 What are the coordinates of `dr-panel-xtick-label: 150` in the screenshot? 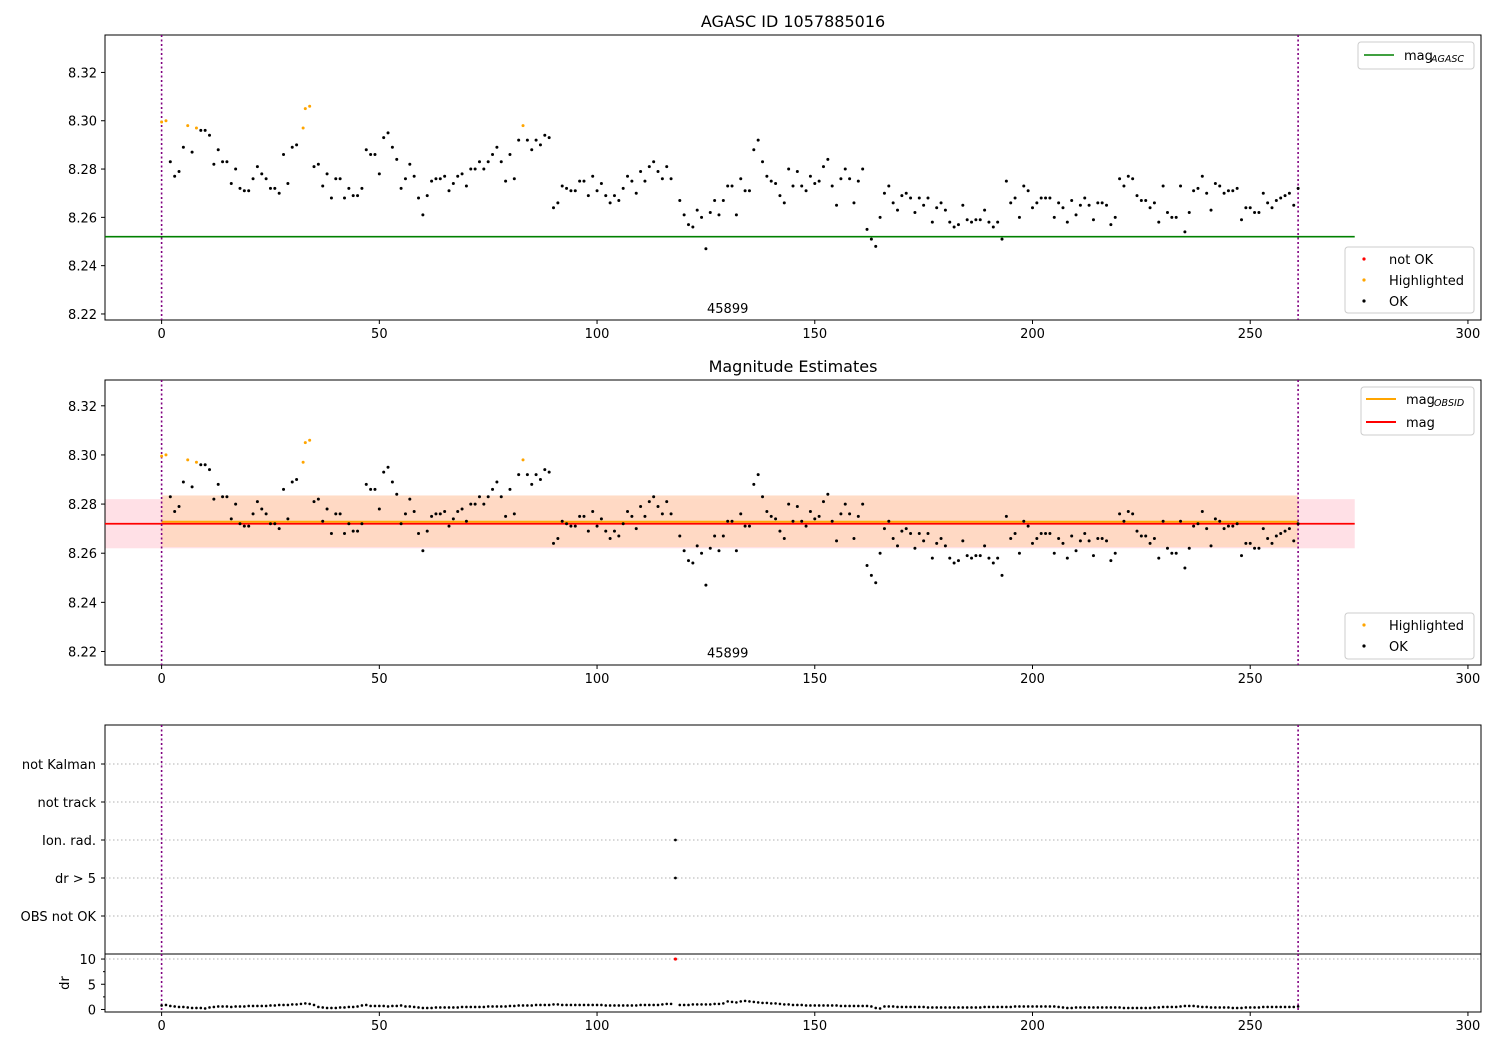 It's located at (814, 1026).